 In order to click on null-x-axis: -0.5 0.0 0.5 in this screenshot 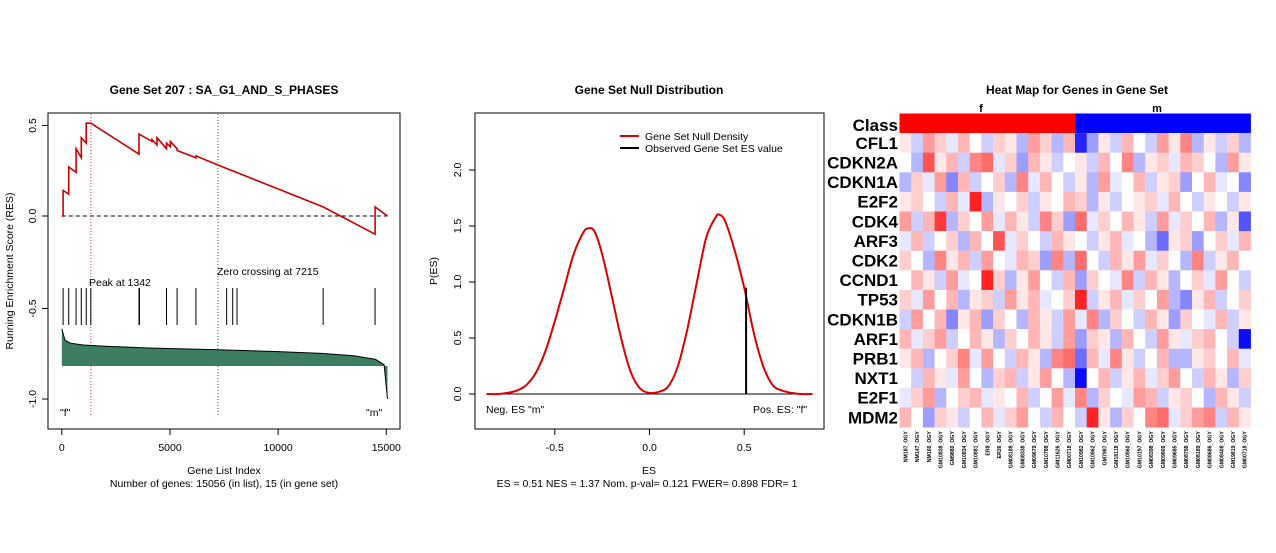, I will do `click(649, 441)`.